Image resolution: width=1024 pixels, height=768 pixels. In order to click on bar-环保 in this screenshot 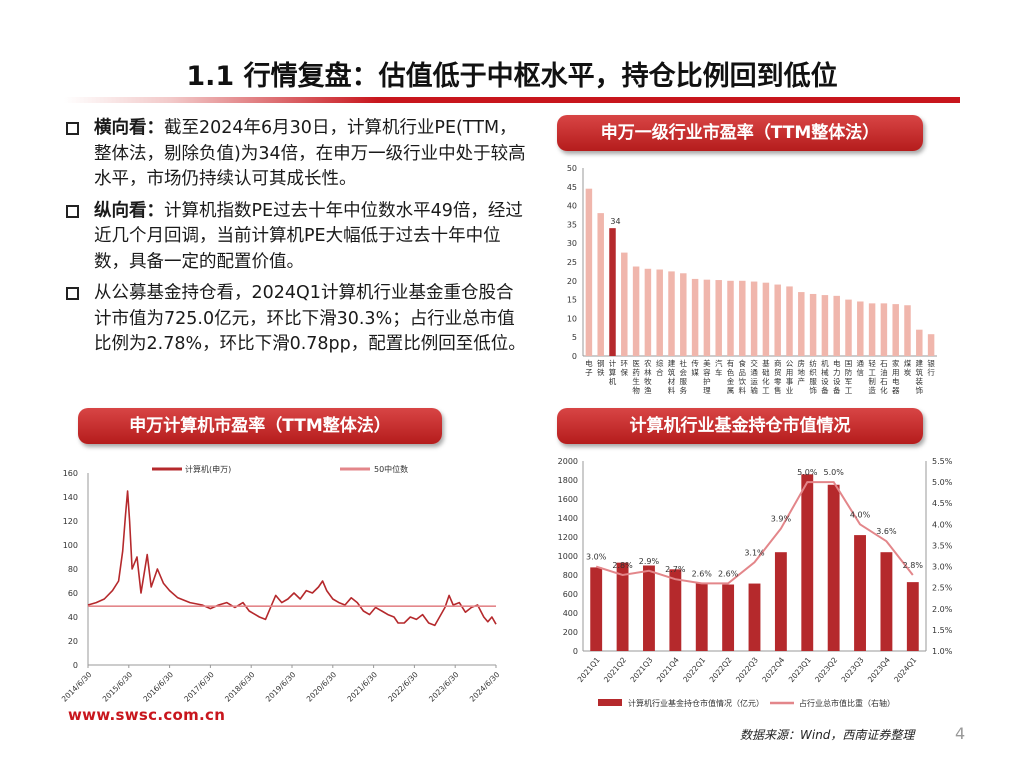, I will do `click(624, 304)`.